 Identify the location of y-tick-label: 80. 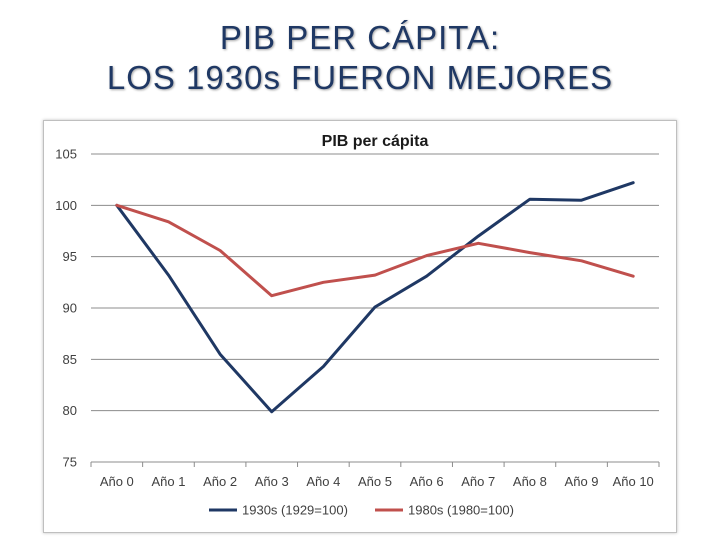
(70, 410).